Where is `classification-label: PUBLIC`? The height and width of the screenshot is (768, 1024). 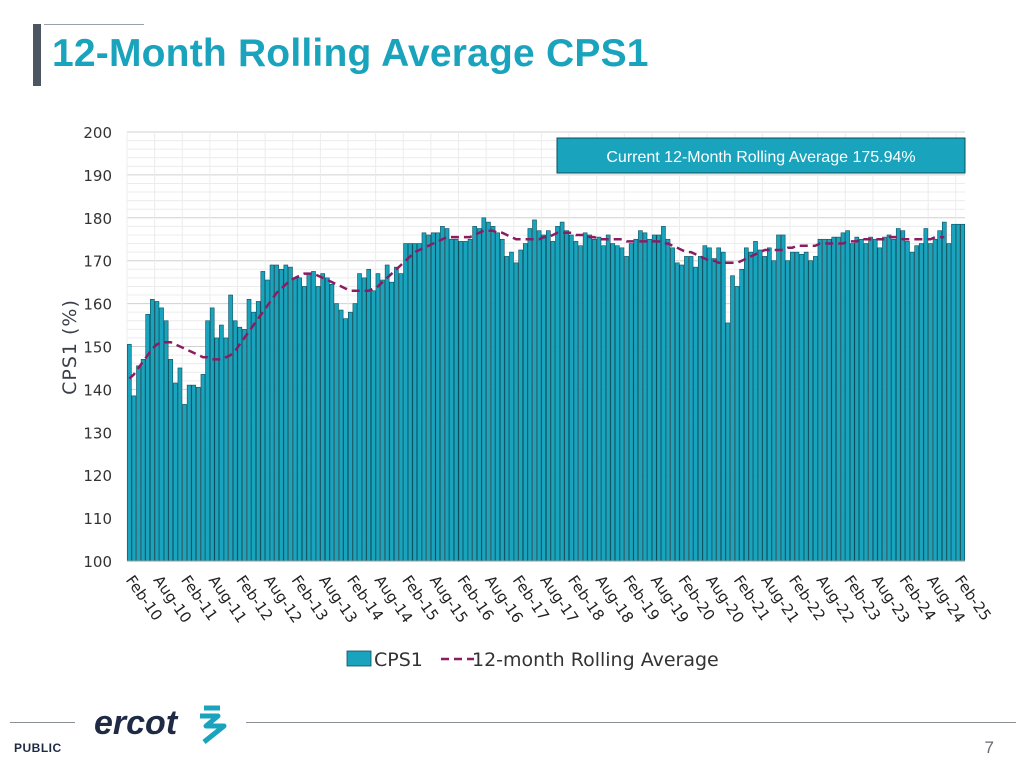
classification-label: PUBLIC is located at coordinates (38, 748).